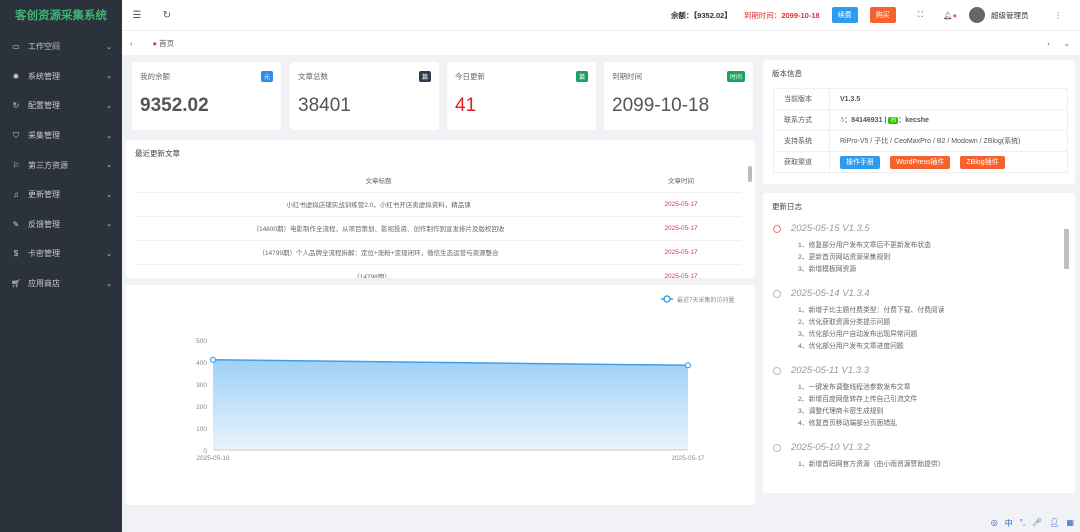 The height and width of the screenshot is (532, 1080). Describe the element at coordinates (16, 47) in the screenshot. I see `monitor-icon: ▭` at that location.